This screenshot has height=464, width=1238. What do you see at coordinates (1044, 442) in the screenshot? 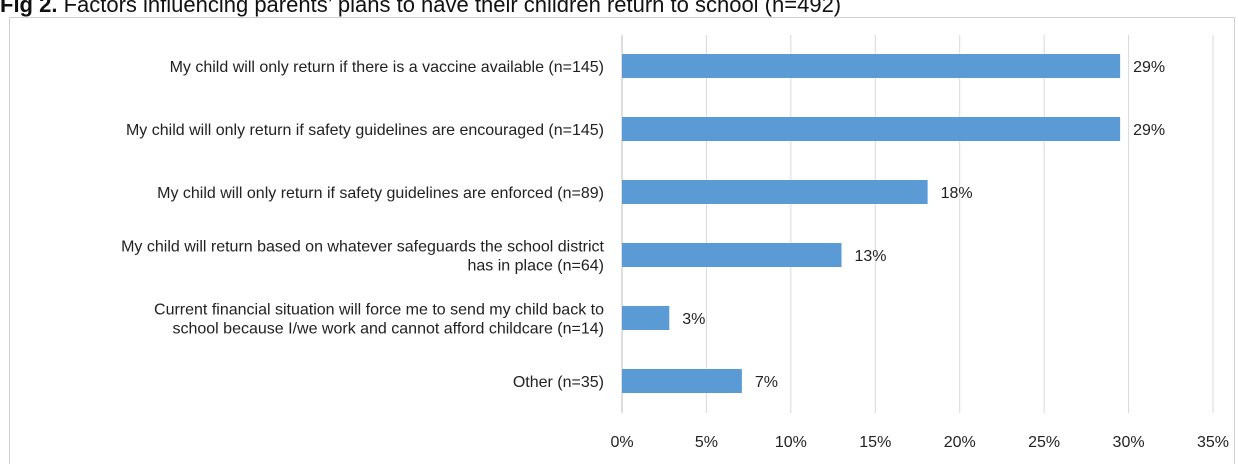
I see `x-tick-label: 25%` at bounding box center [1044, 442].